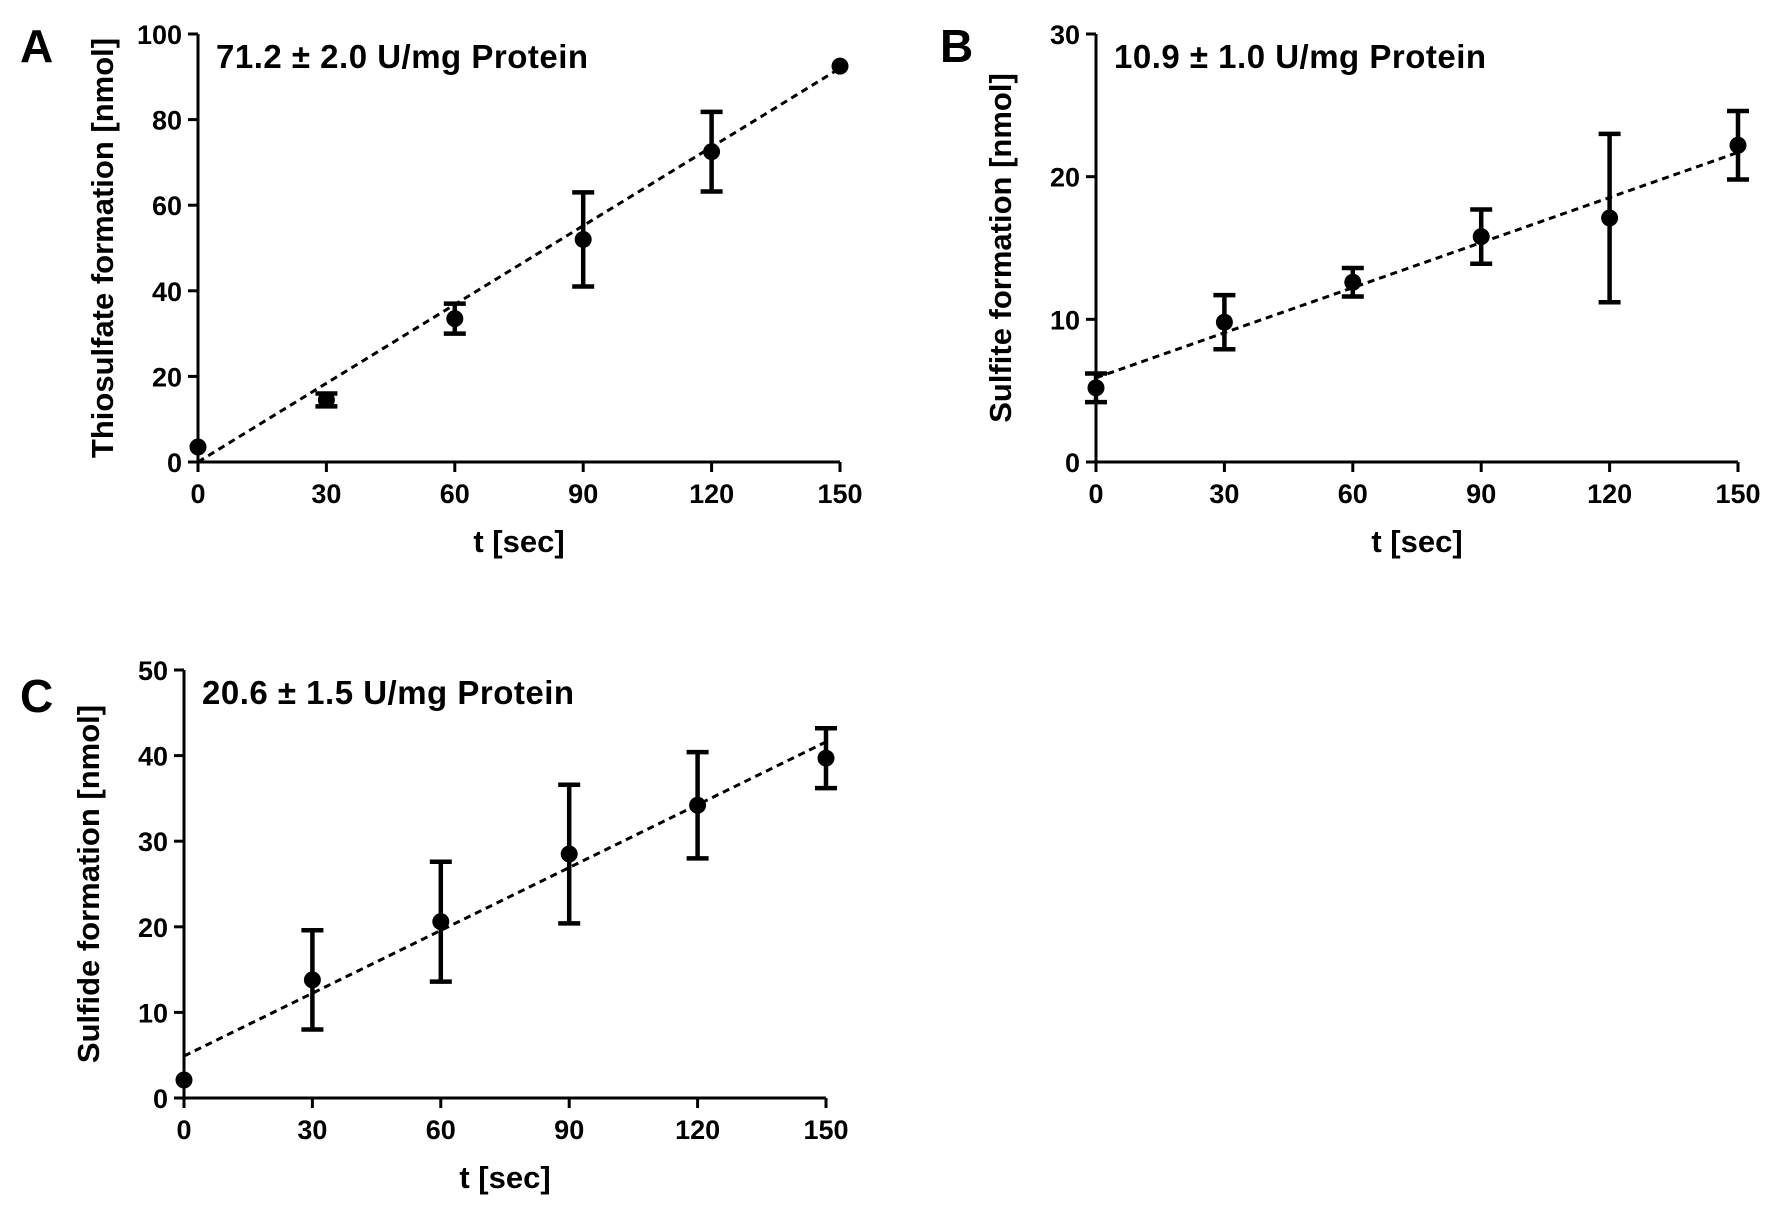  I want to click on y-tick-label: 60, so click(167, 206).